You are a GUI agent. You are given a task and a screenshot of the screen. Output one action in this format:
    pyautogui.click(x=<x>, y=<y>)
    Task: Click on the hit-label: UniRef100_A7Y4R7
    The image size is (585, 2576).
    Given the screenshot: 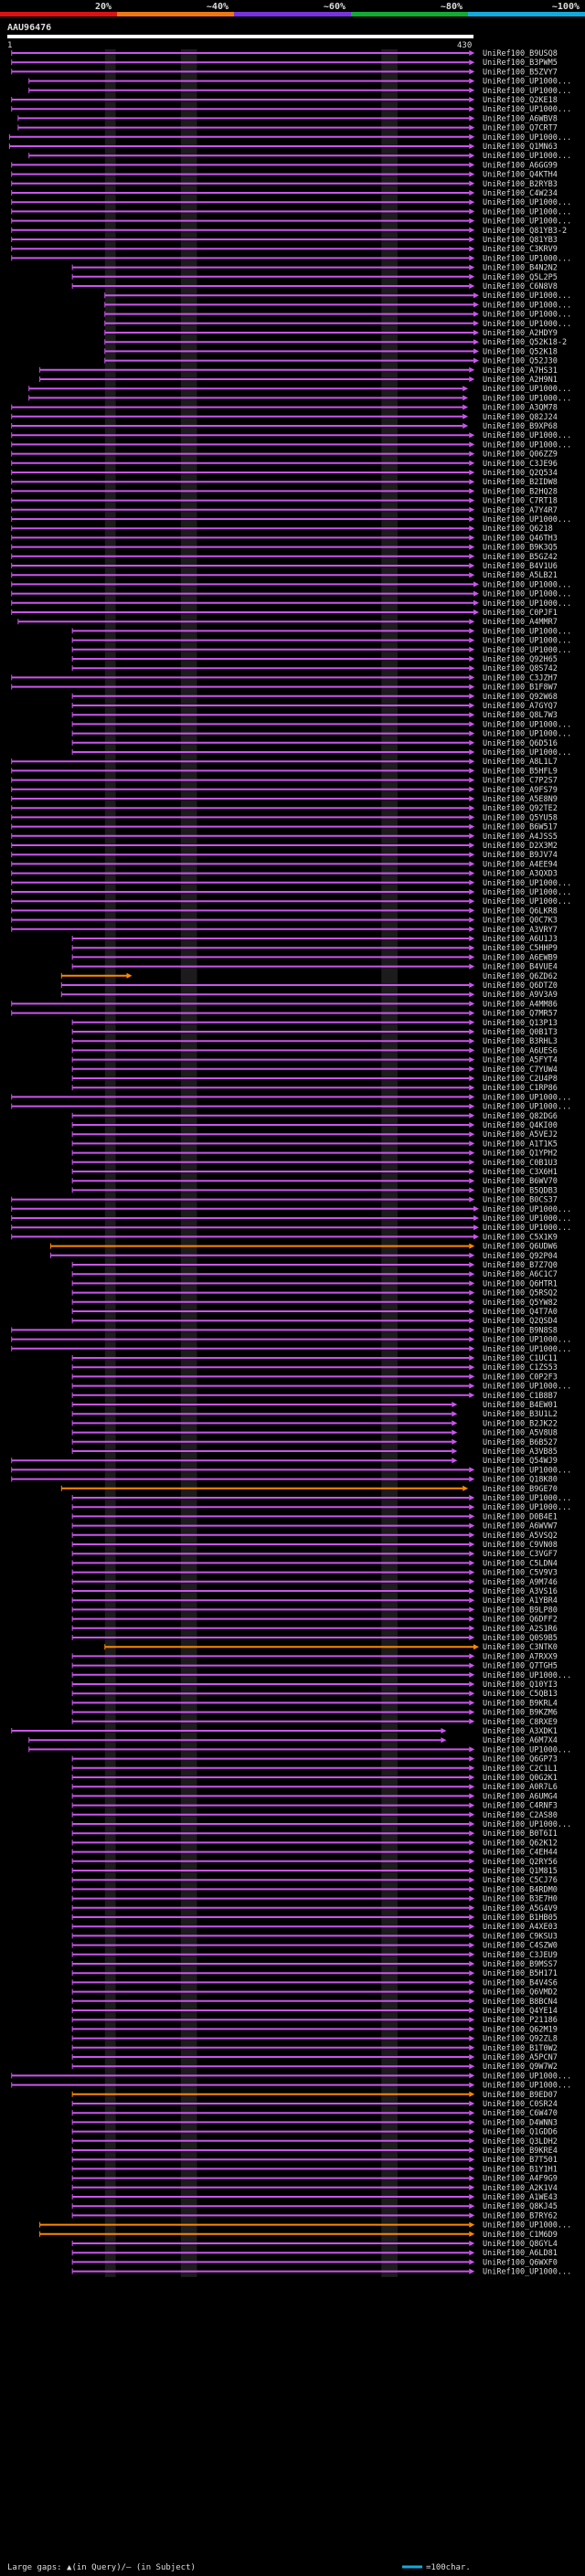 What is the action you would take?
    pyautogui.click(x=520, y=510)
    